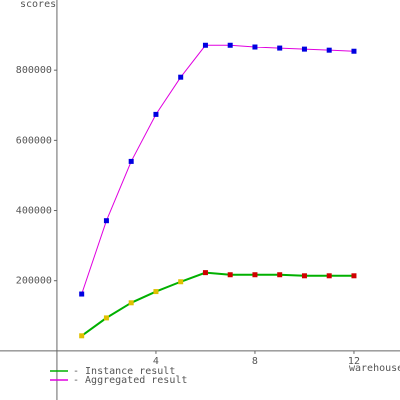 The width and height of the screenshot is (400, 400). What do you see at coordinates (34, 140) in the screenshot?
I see `y-tick-label: 600000` at bounding box center [34, 140].